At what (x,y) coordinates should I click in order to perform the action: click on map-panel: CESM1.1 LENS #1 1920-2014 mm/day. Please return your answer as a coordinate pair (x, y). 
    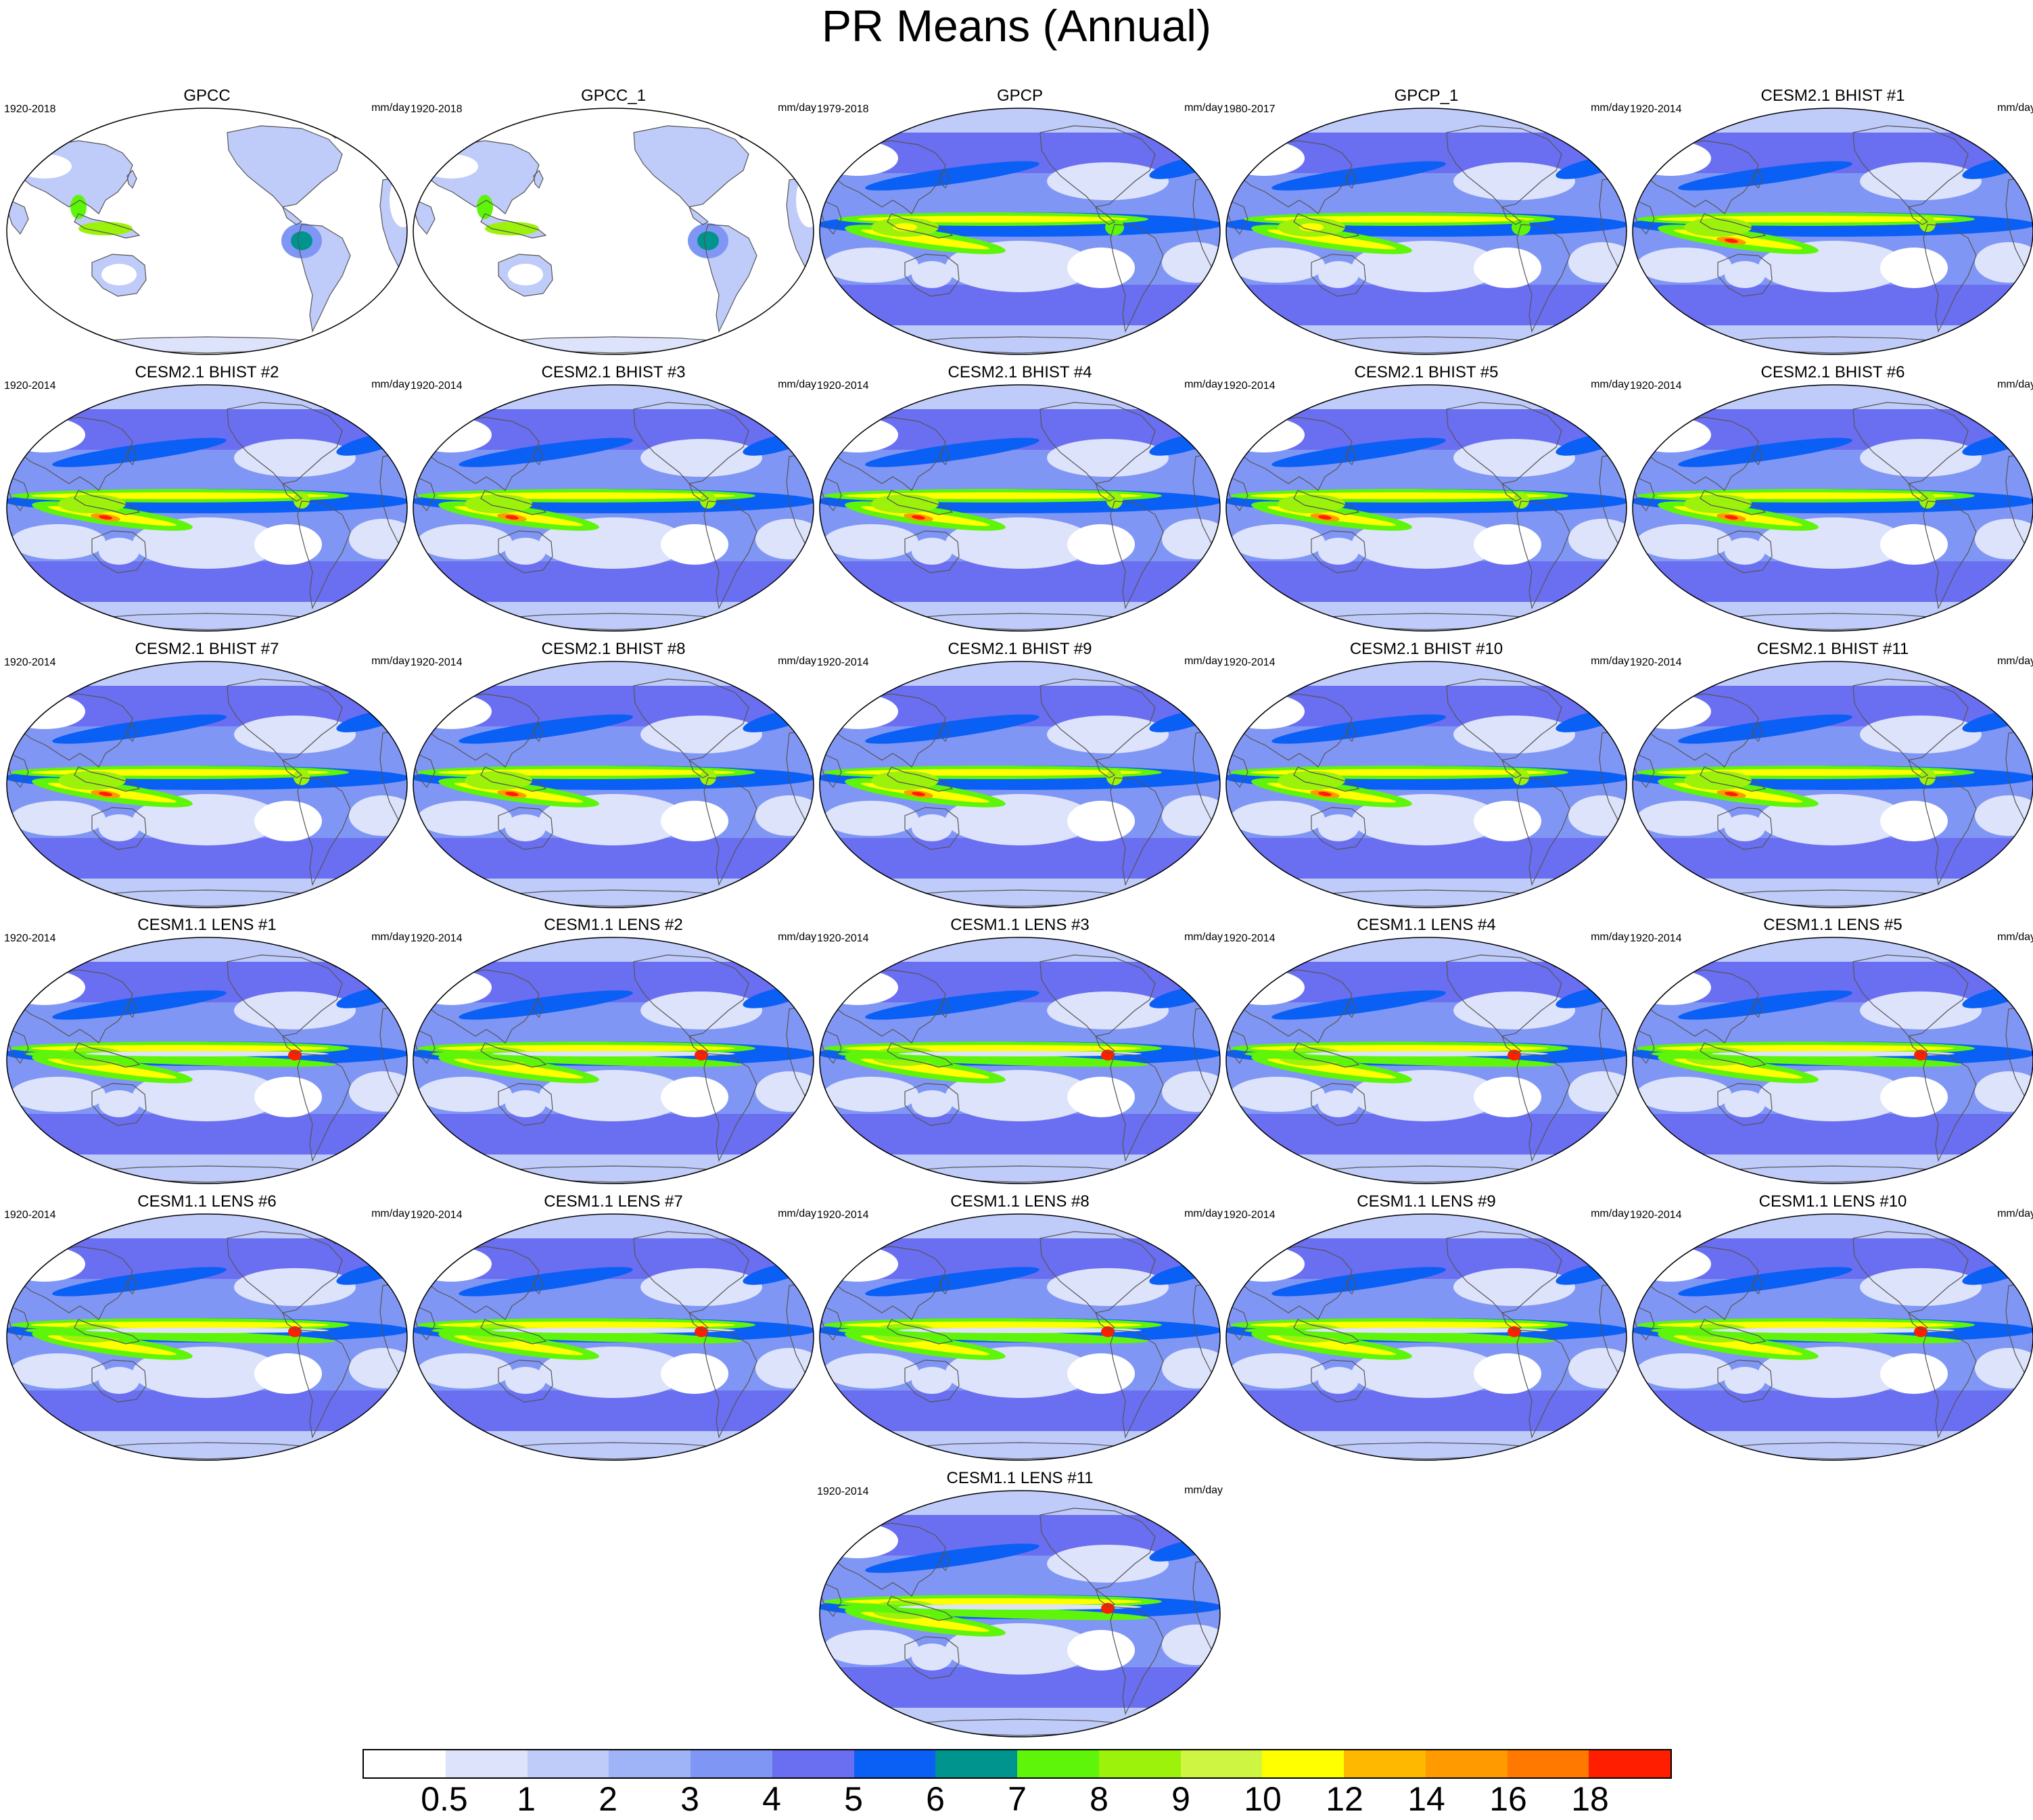
    Looking at the image, I should click on (207, 1051).